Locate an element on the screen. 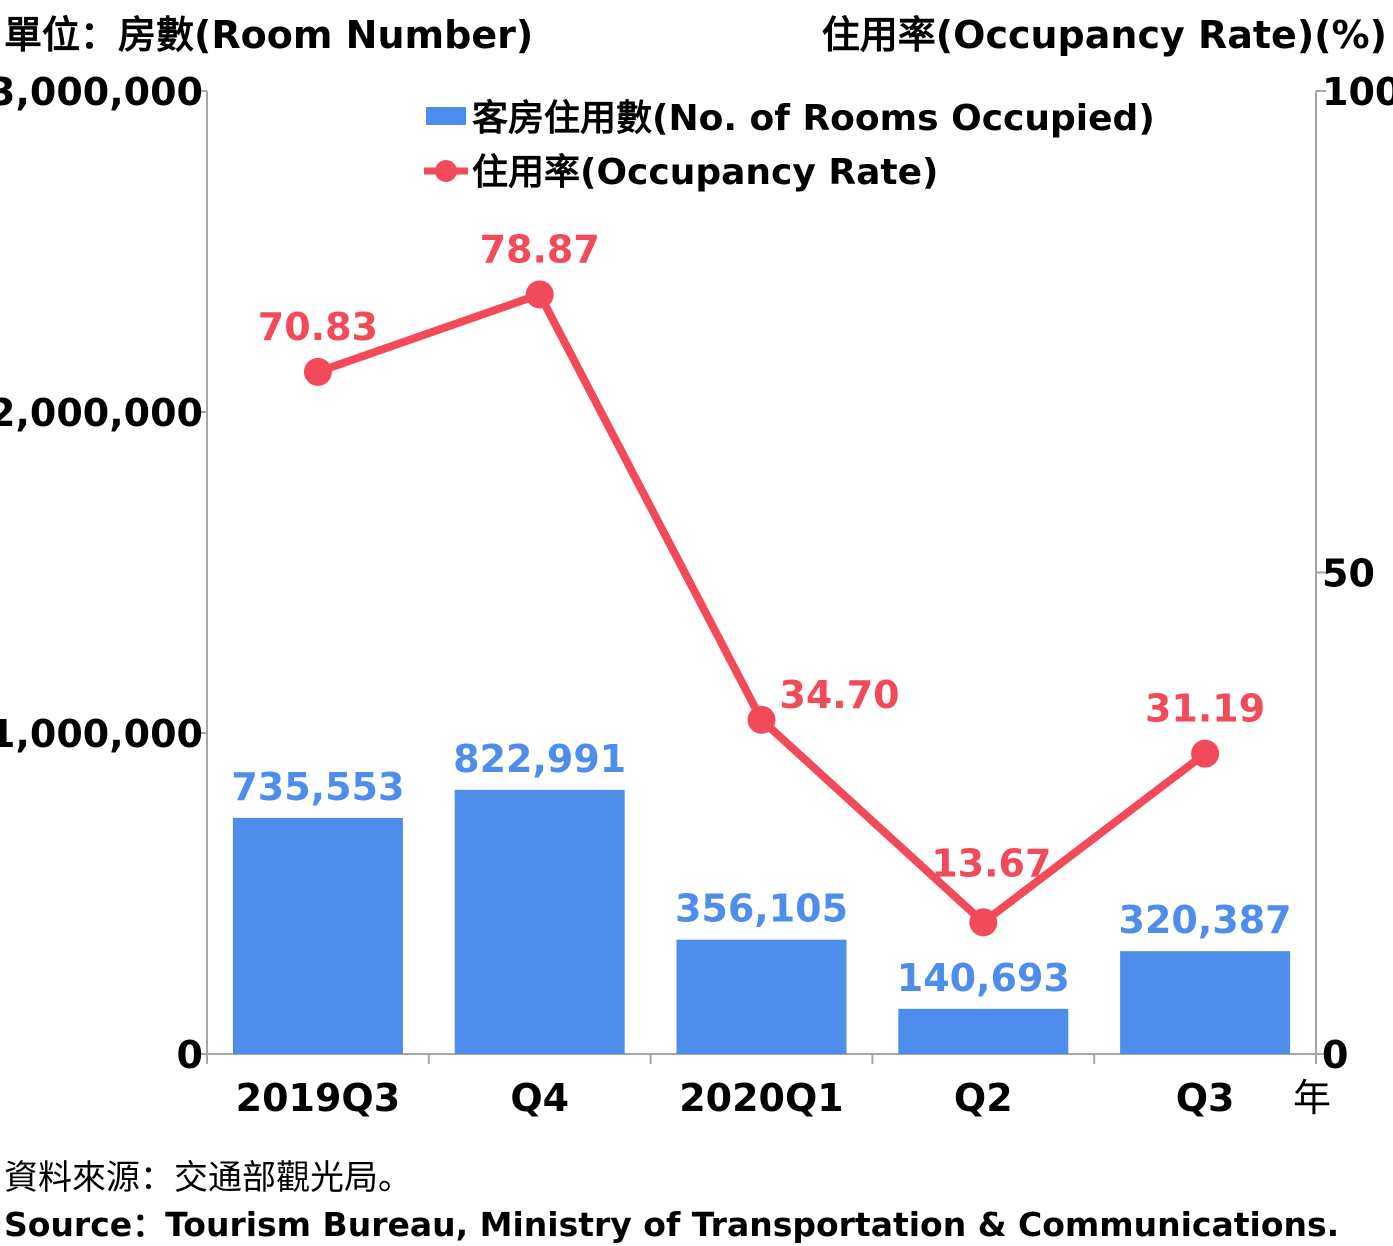  left-tick-label: 2,000,000 is located at coordinates (101, 413).